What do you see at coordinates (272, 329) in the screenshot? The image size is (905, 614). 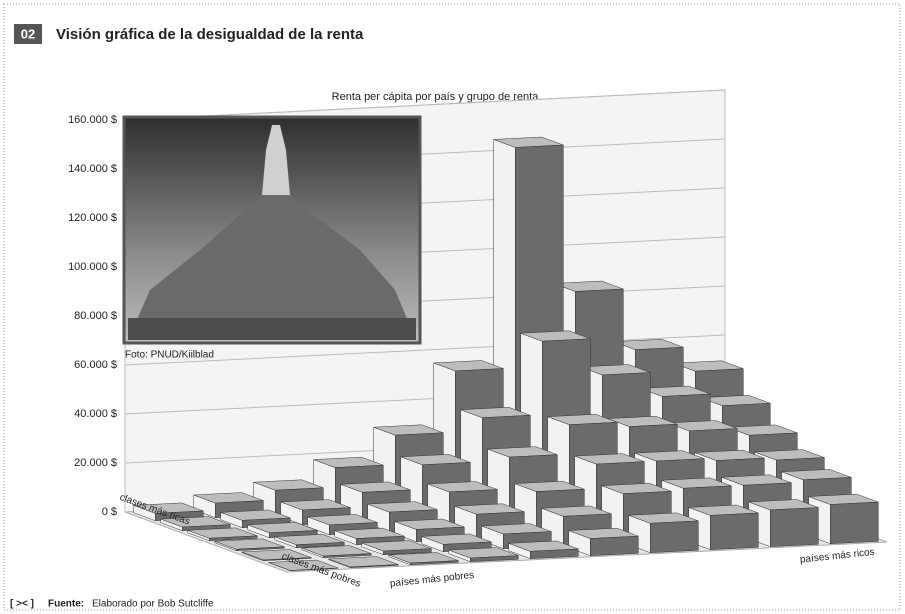 I see `photo-ground` at bounding box center [272, 329].